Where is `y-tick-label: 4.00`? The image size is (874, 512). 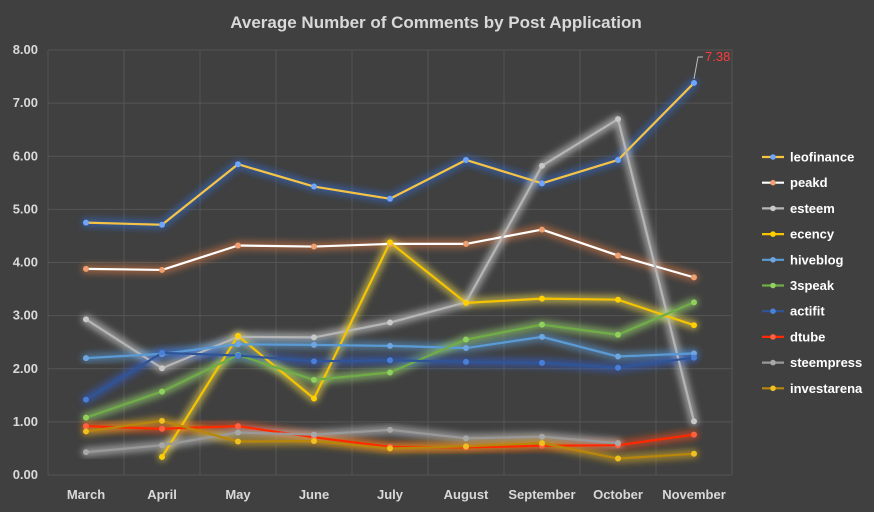
y-tick-label: 4.00 is located at coordinates (25, 262).